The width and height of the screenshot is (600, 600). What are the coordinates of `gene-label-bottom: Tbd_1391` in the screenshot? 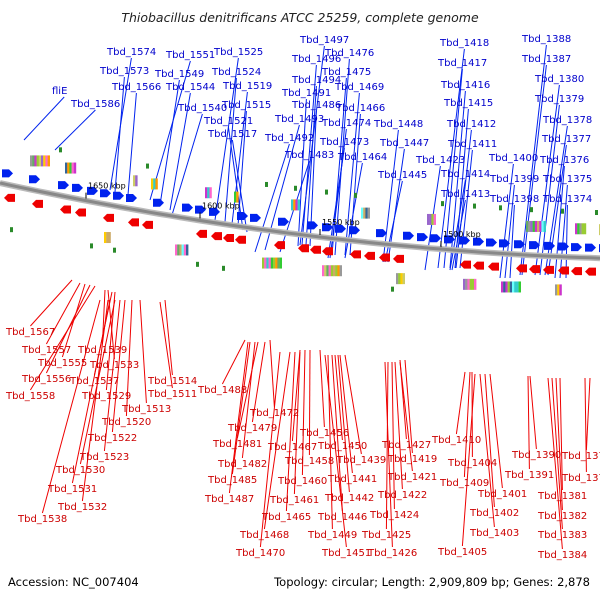 It's located at (529, 475).